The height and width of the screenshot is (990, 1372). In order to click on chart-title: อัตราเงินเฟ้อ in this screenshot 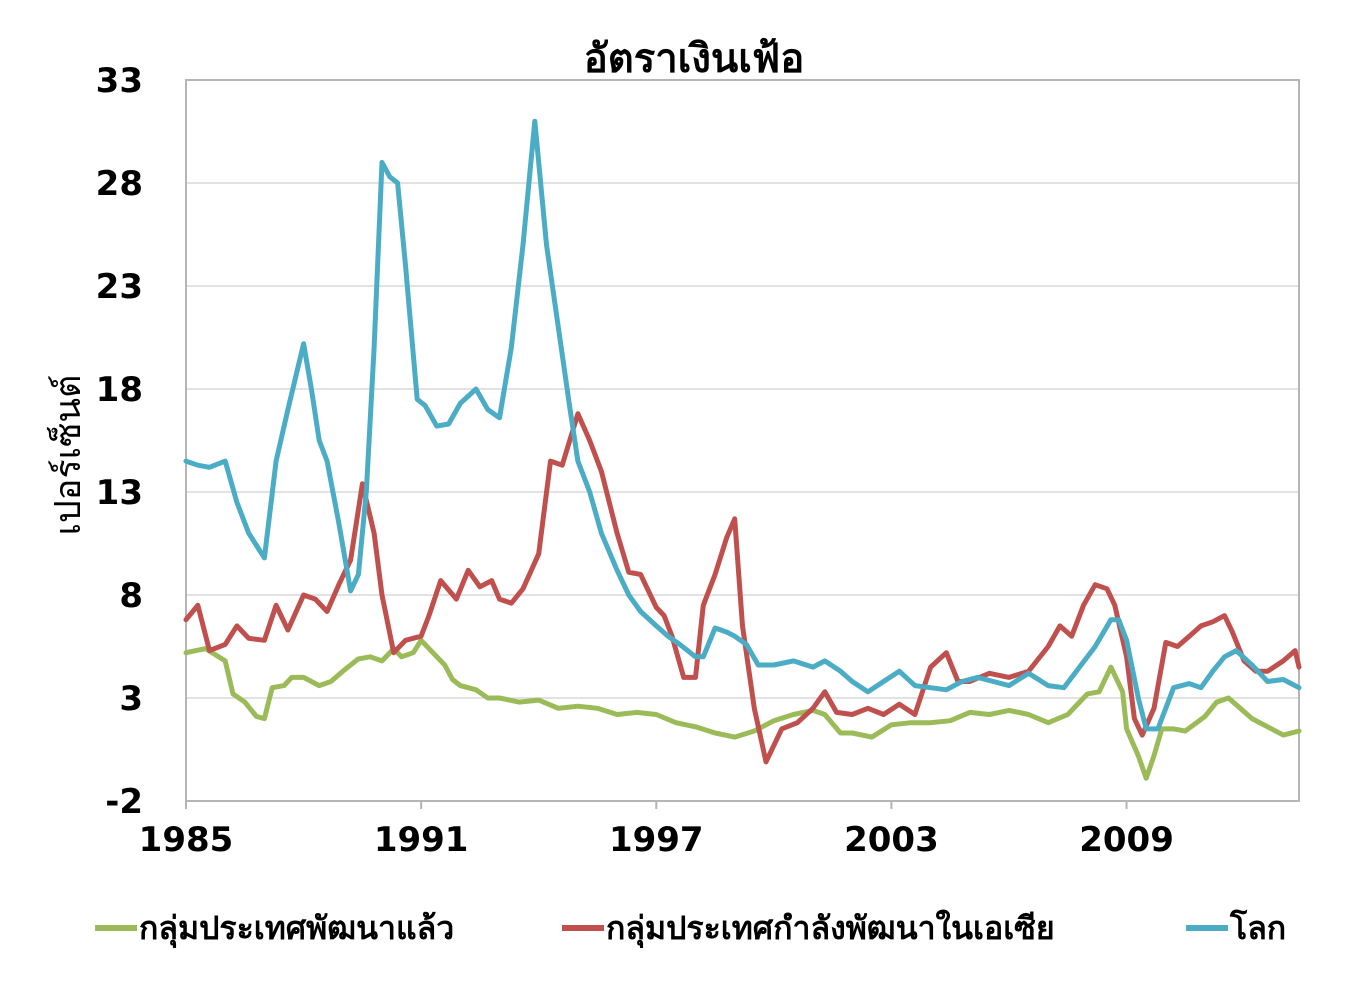, I will do `click(694, 59)`.